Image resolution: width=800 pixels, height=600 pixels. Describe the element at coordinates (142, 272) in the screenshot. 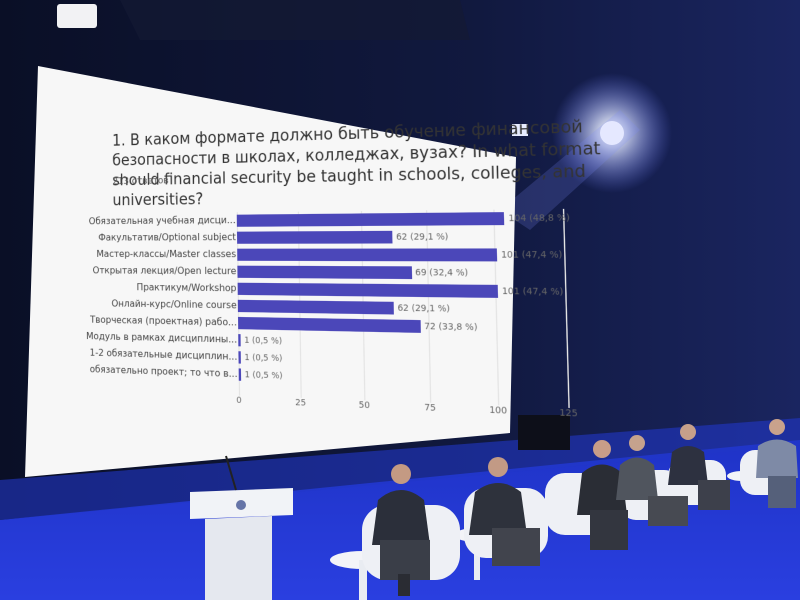

I see `category-label: Открытая лекция/Open lecture` at that location.